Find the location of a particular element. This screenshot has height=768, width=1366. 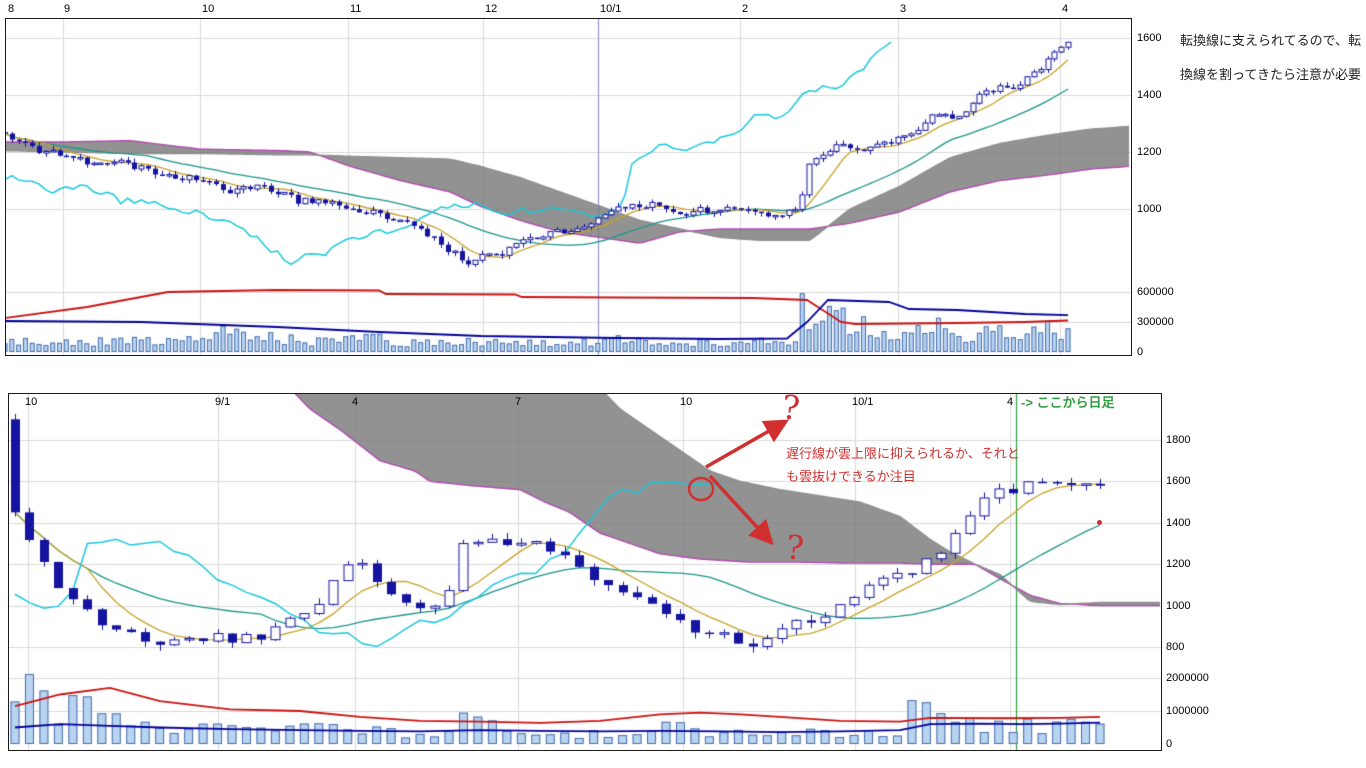

daily-start-note: -> ここから日足 is located at coordinates (1068, 402).